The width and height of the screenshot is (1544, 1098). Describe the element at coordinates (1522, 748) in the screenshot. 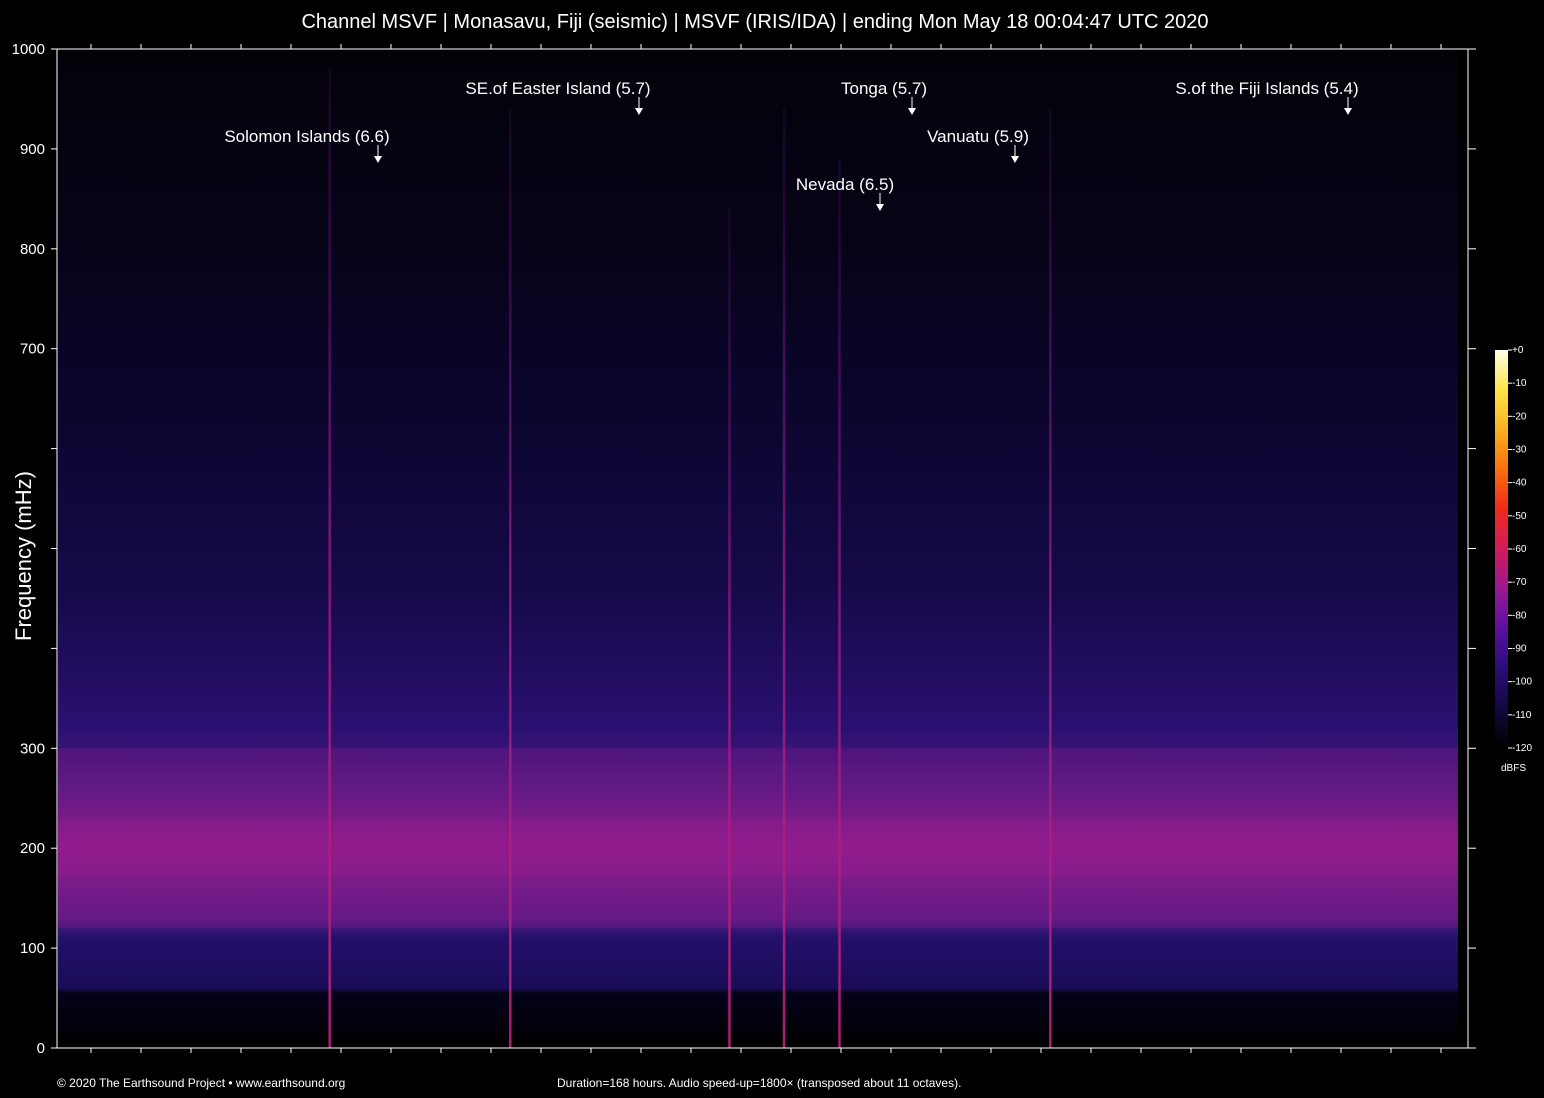

I see `colorbar-tick-label: -120` at that location.